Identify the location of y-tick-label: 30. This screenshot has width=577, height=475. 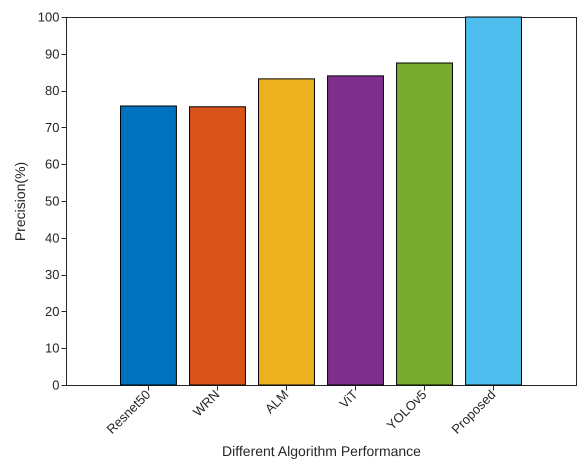
(52, 274).